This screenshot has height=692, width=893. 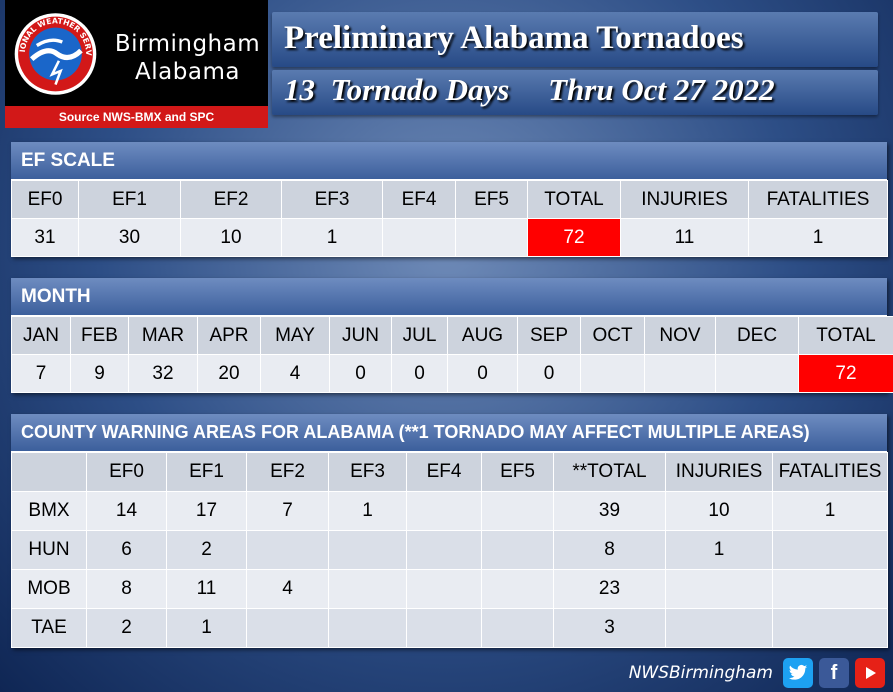 What do you see at coordinates (549, 335) in the screenshot?
I see `col-header: SEP` at bounding box center [549, 335].